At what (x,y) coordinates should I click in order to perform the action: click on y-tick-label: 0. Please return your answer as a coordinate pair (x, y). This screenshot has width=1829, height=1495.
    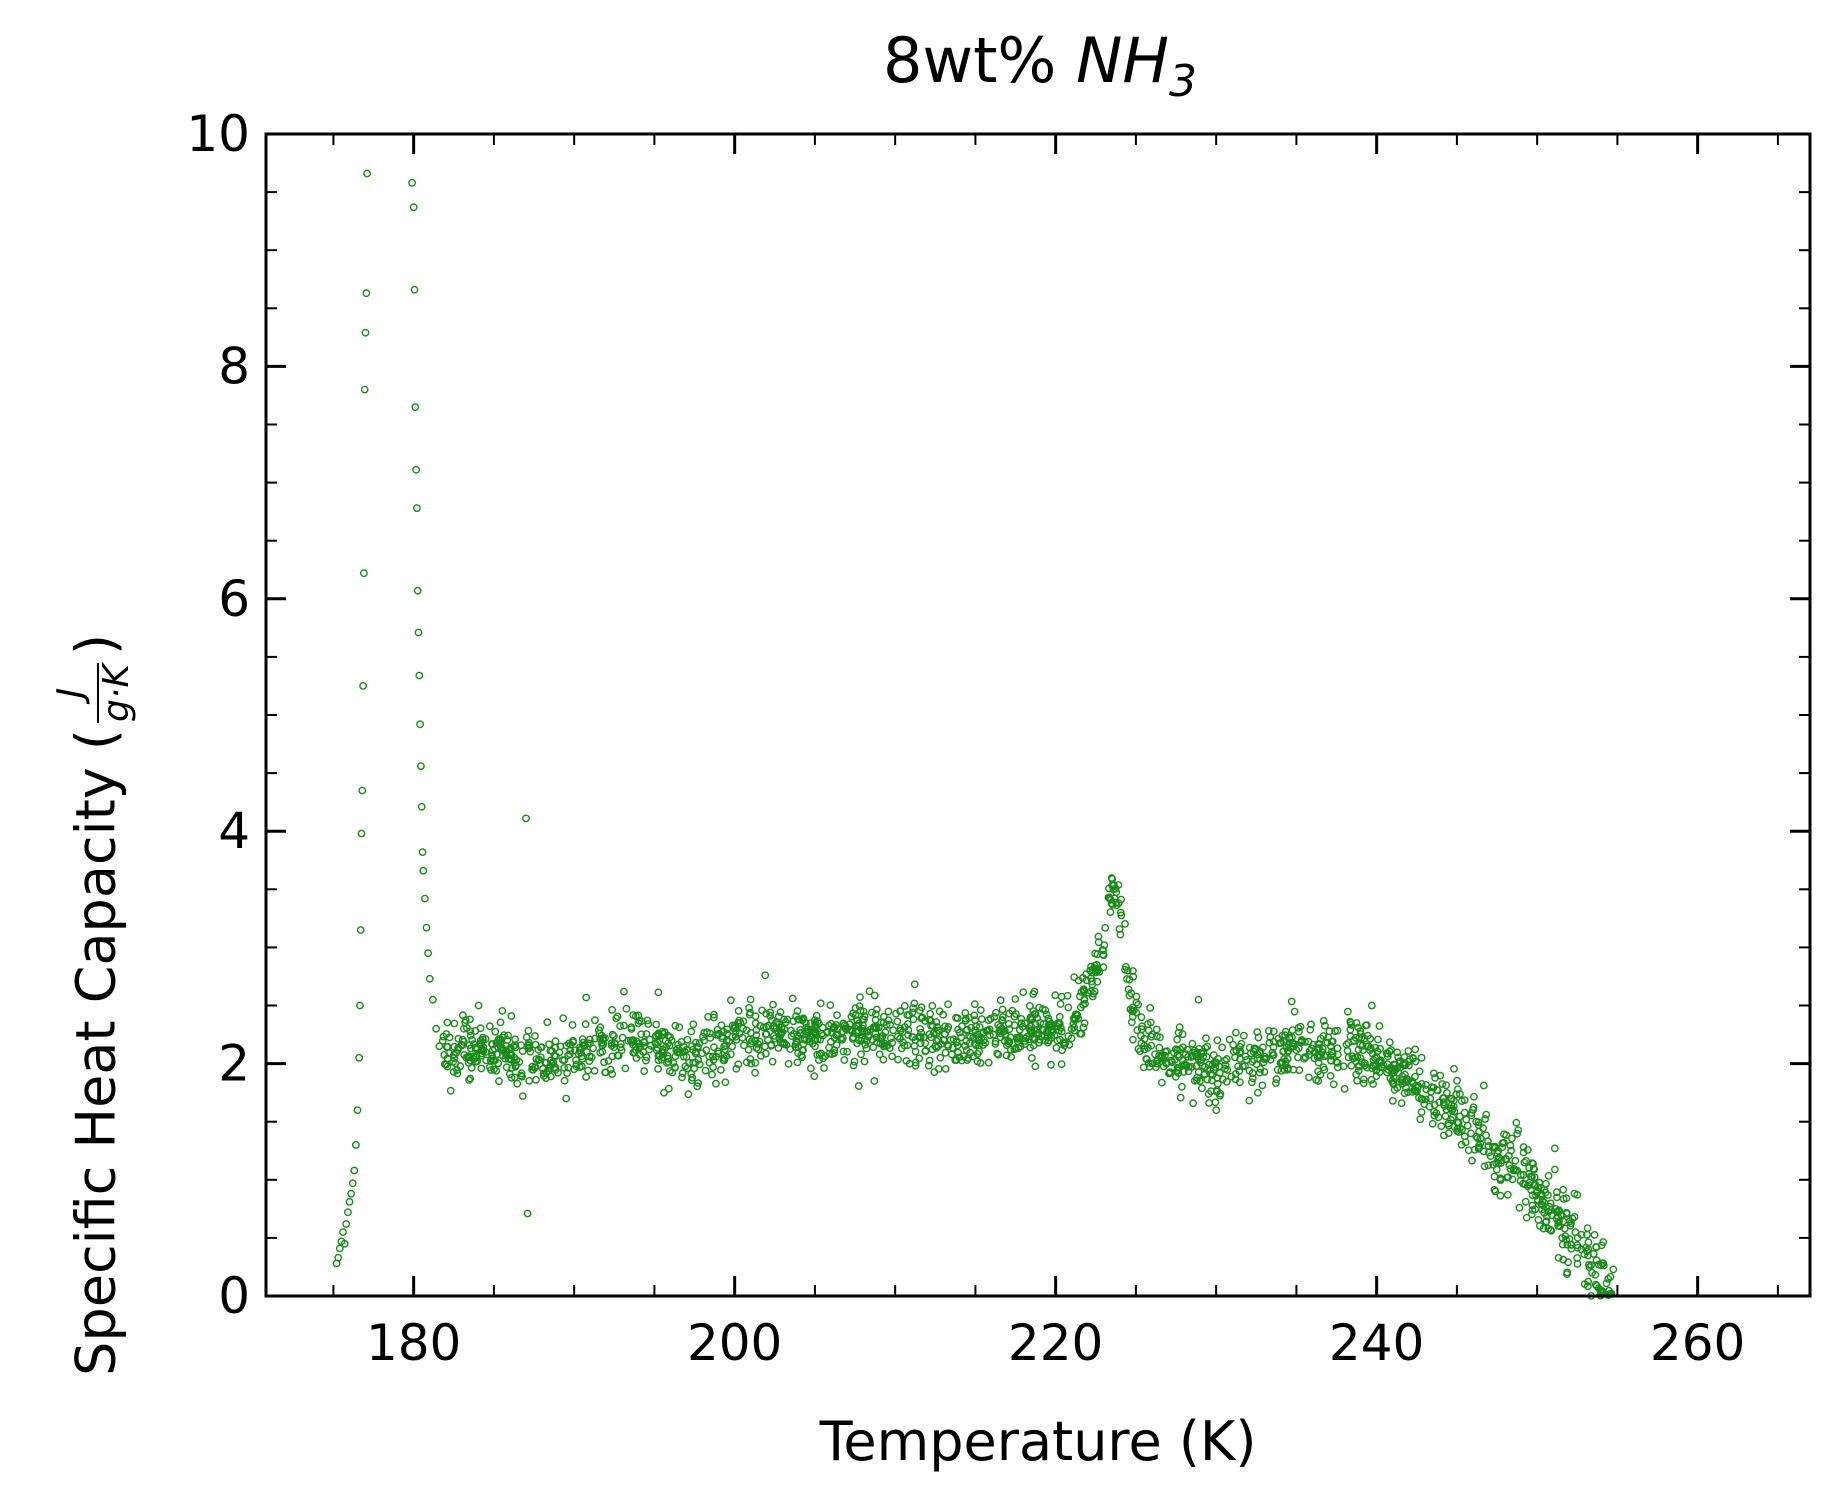
    Looking at the image, I should click on (234, 1296).